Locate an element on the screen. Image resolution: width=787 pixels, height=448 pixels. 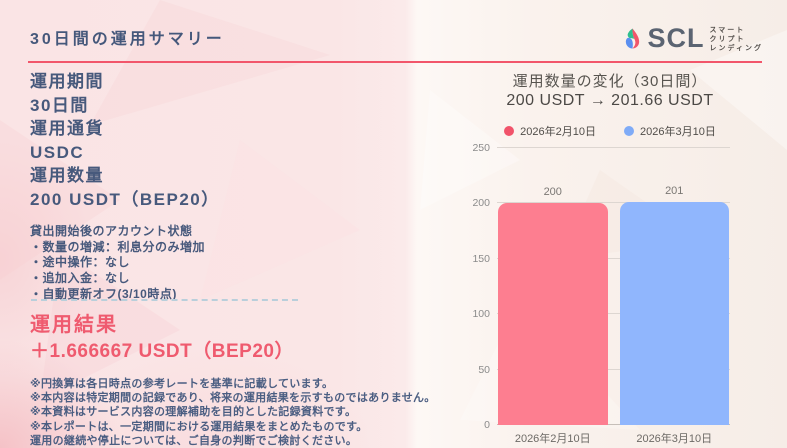
droplet-logo-icon is located at coordinates (633, 38).